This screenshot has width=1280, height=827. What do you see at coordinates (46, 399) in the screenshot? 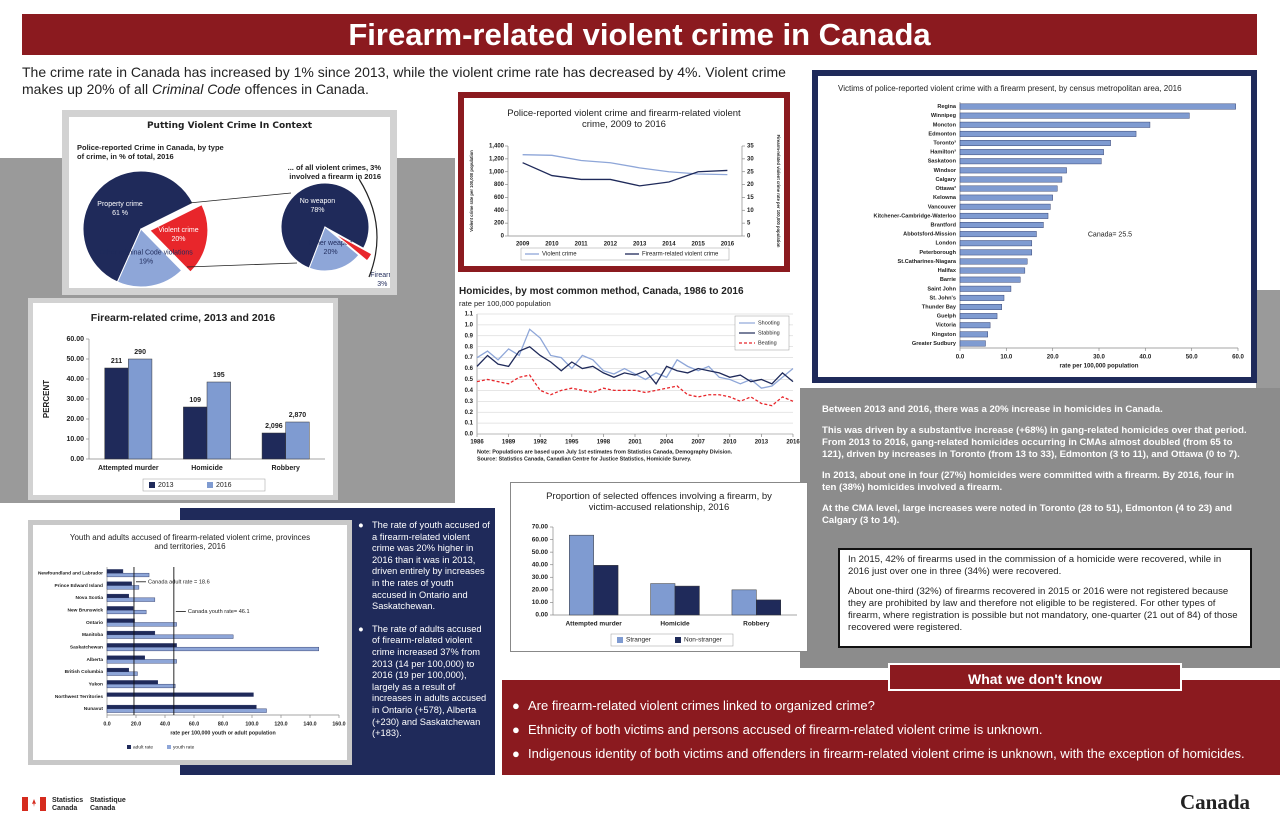
I see `y-axis-label: PERCENT` at bounding box center [46, 399].